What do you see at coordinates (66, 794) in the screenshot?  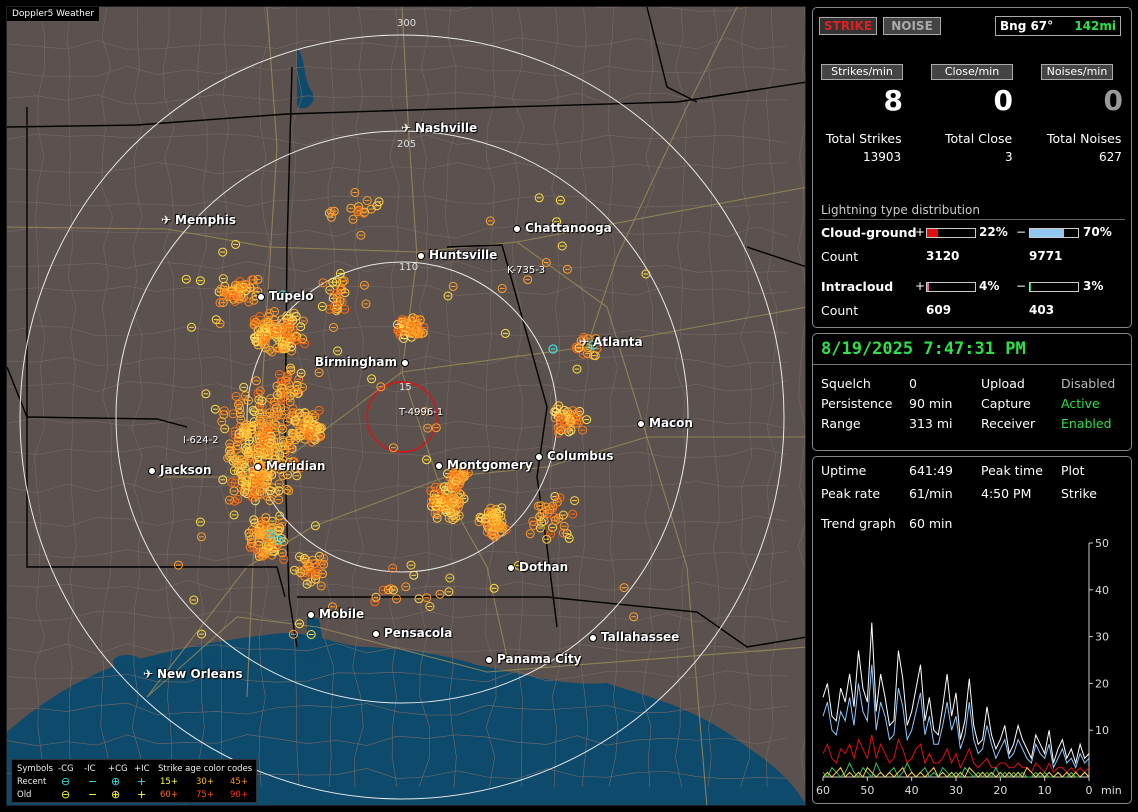 I see `old-neg-cg-icon: ⊖` at bounding box center [66, 794].